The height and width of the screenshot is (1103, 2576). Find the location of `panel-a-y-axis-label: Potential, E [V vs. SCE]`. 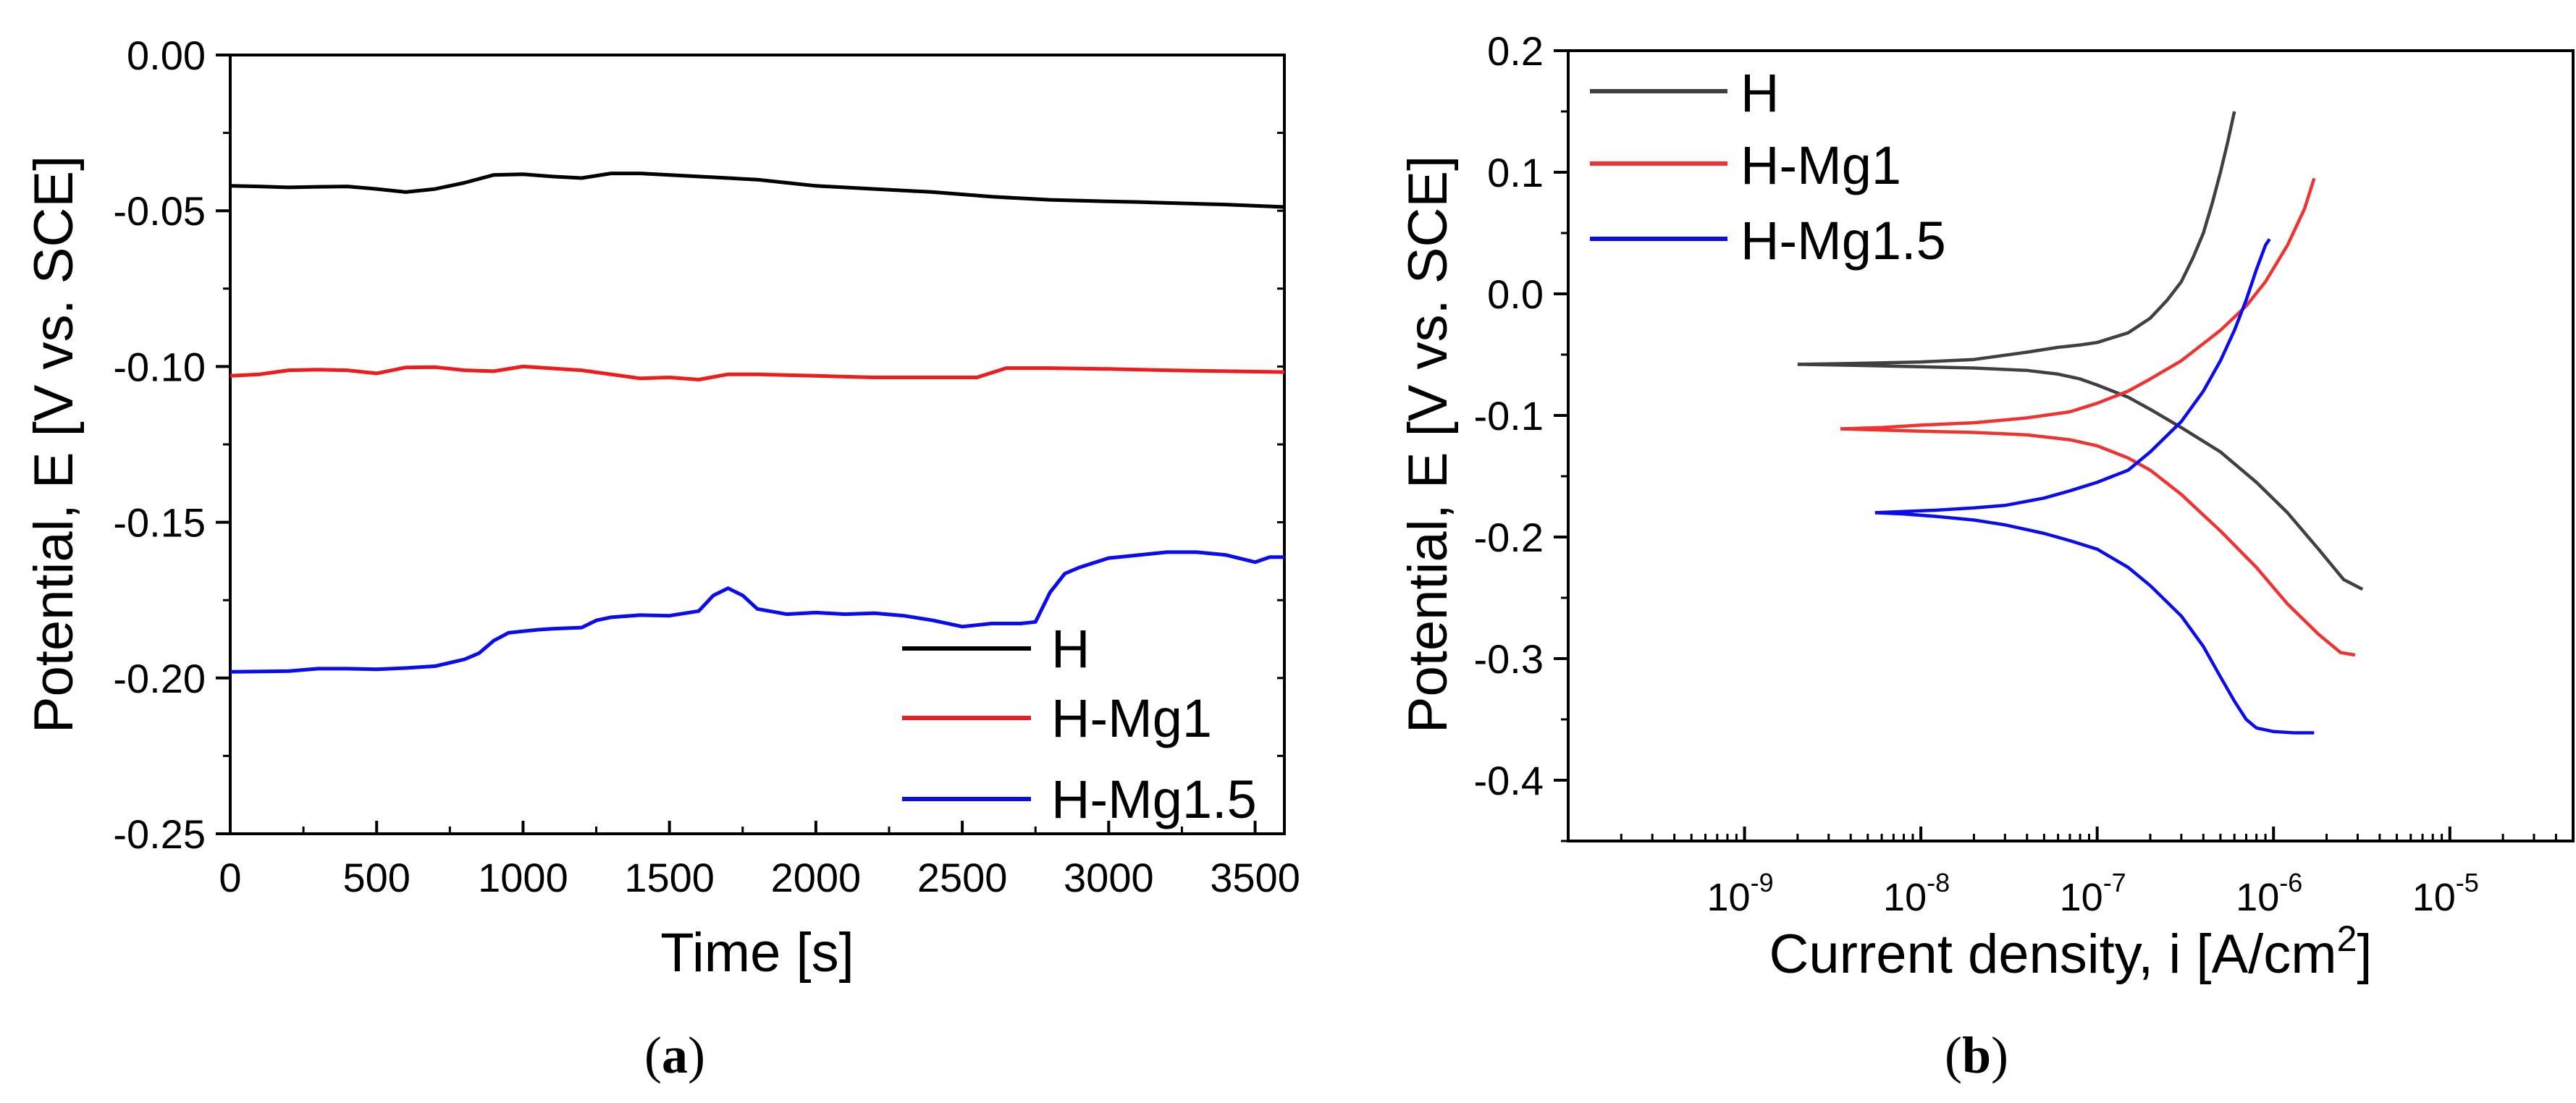

panel-a-y-axis-label: Potential, E [V vs. SCE] is located at coordinates (54, 444).